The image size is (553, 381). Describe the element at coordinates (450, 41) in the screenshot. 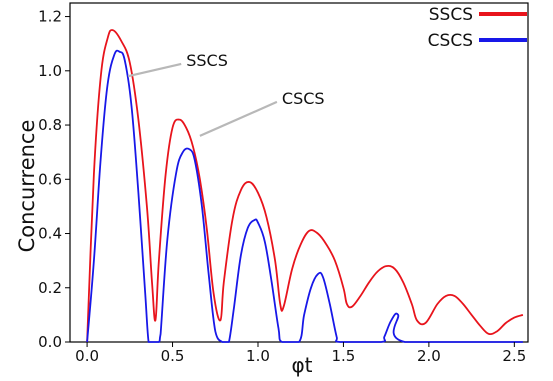

I see `legend-label: CSCS` at that location.